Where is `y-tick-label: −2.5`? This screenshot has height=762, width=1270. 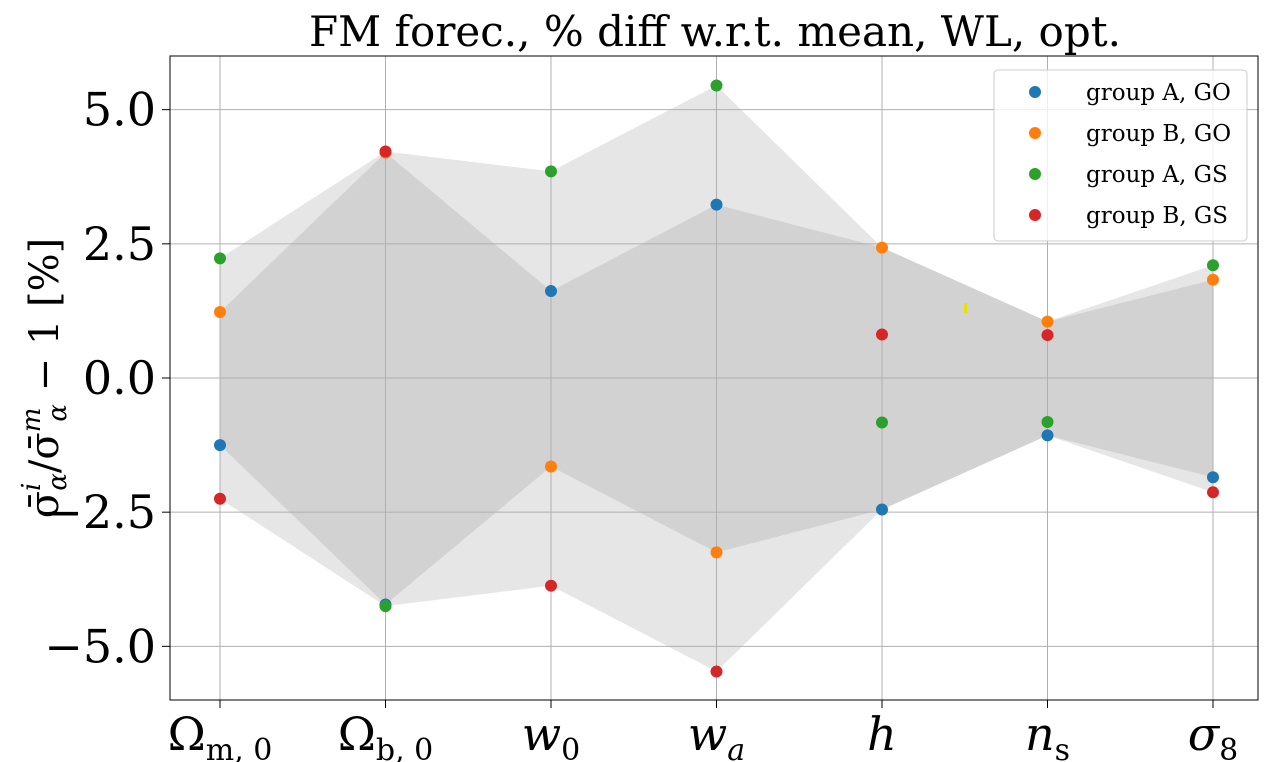
y-tick-label: −2.5 is located at coordinates (100, 512).